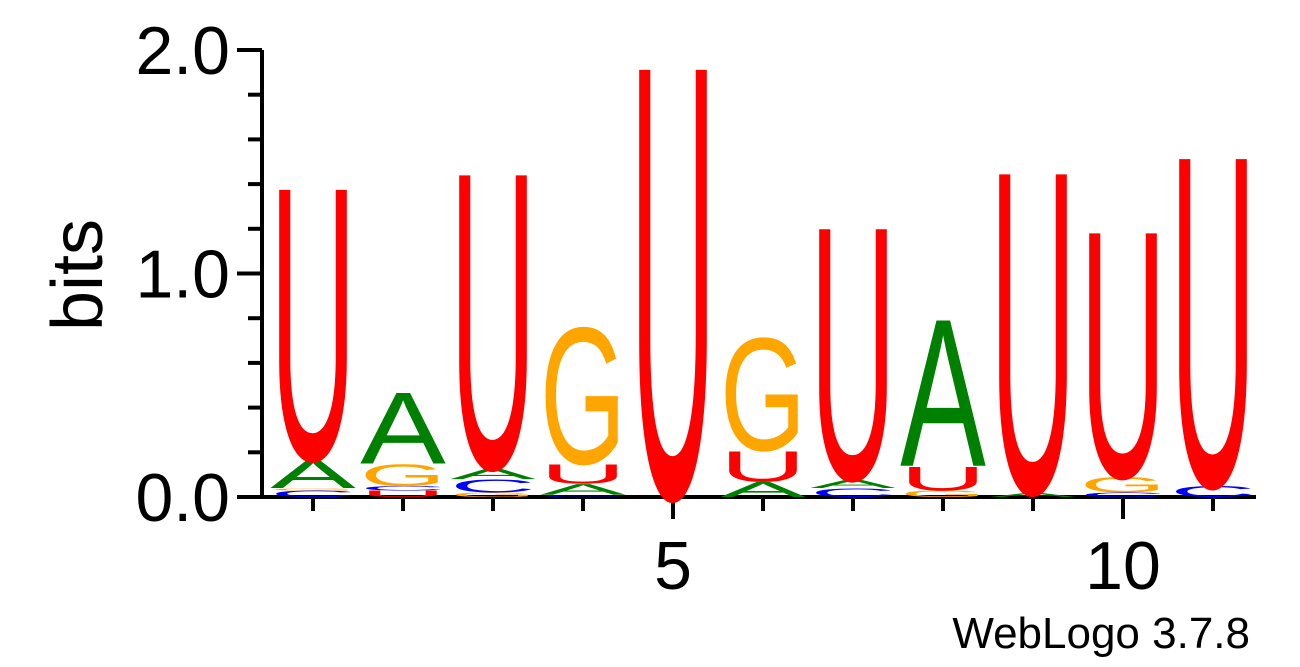 This screenshot has height=667, width=1300. I want to click on x-tick-label: 10, so click(1123, 566).